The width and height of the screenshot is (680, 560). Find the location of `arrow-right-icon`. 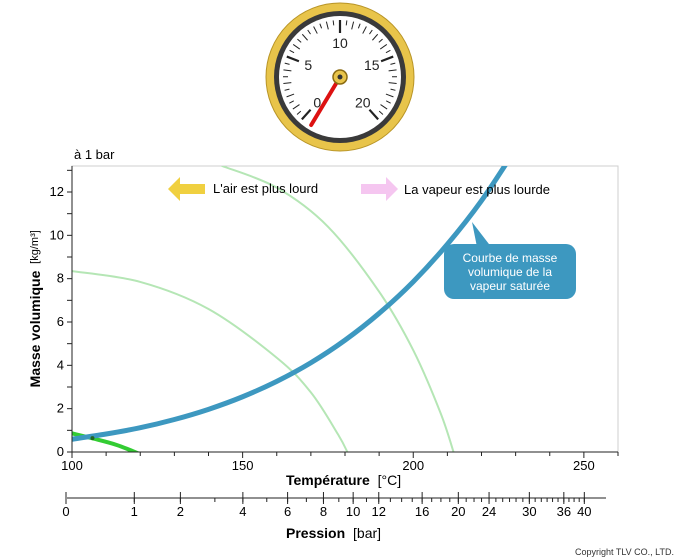

arrow-right-icon is located at coordinates (379, 189).